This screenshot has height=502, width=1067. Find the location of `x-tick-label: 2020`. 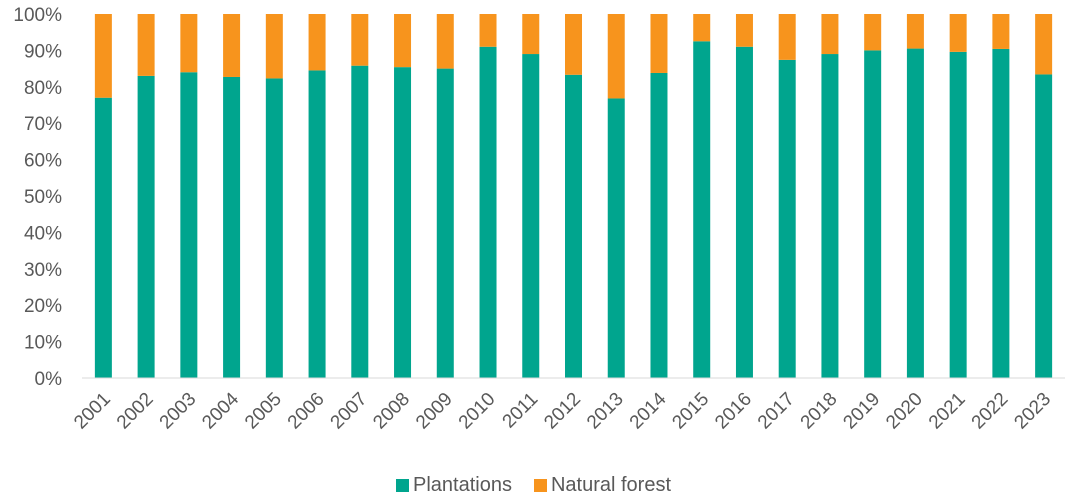

x-tick-label: 2020 is located at coordinates (904, 411).